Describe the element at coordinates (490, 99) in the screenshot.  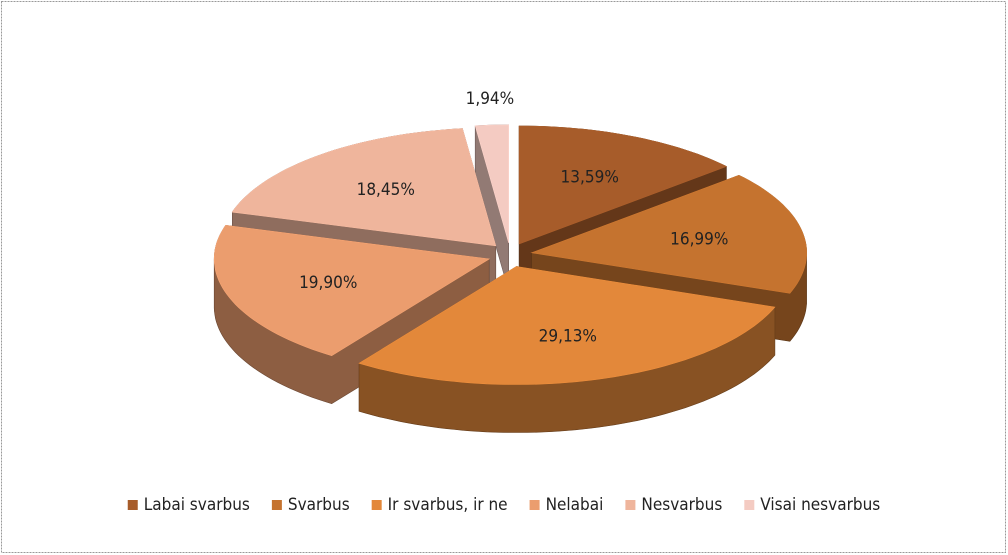
I see `data-label: 1,94%` at that location.